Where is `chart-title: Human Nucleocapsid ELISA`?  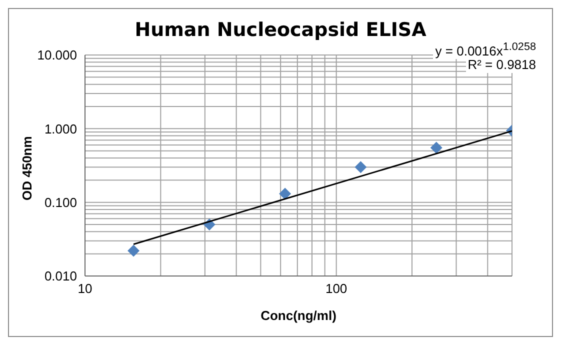 chart-title: Human Nucleocapsid ELISA is located at coordinates (281, 30).